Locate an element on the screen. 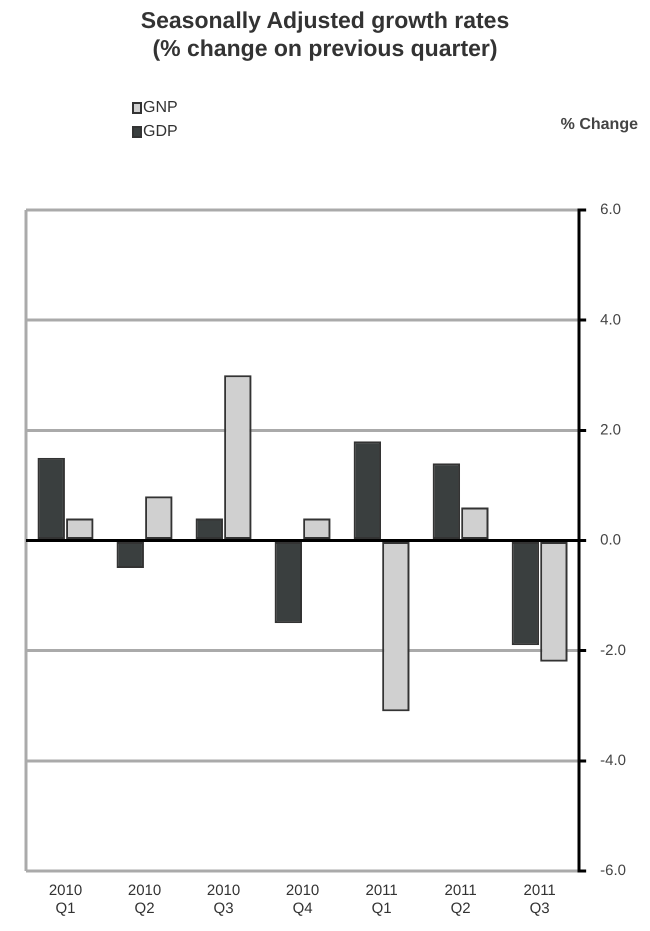 The image size is (650, 931). x-tick-label: 2011 Q2 is located at coordinates (460, 900).